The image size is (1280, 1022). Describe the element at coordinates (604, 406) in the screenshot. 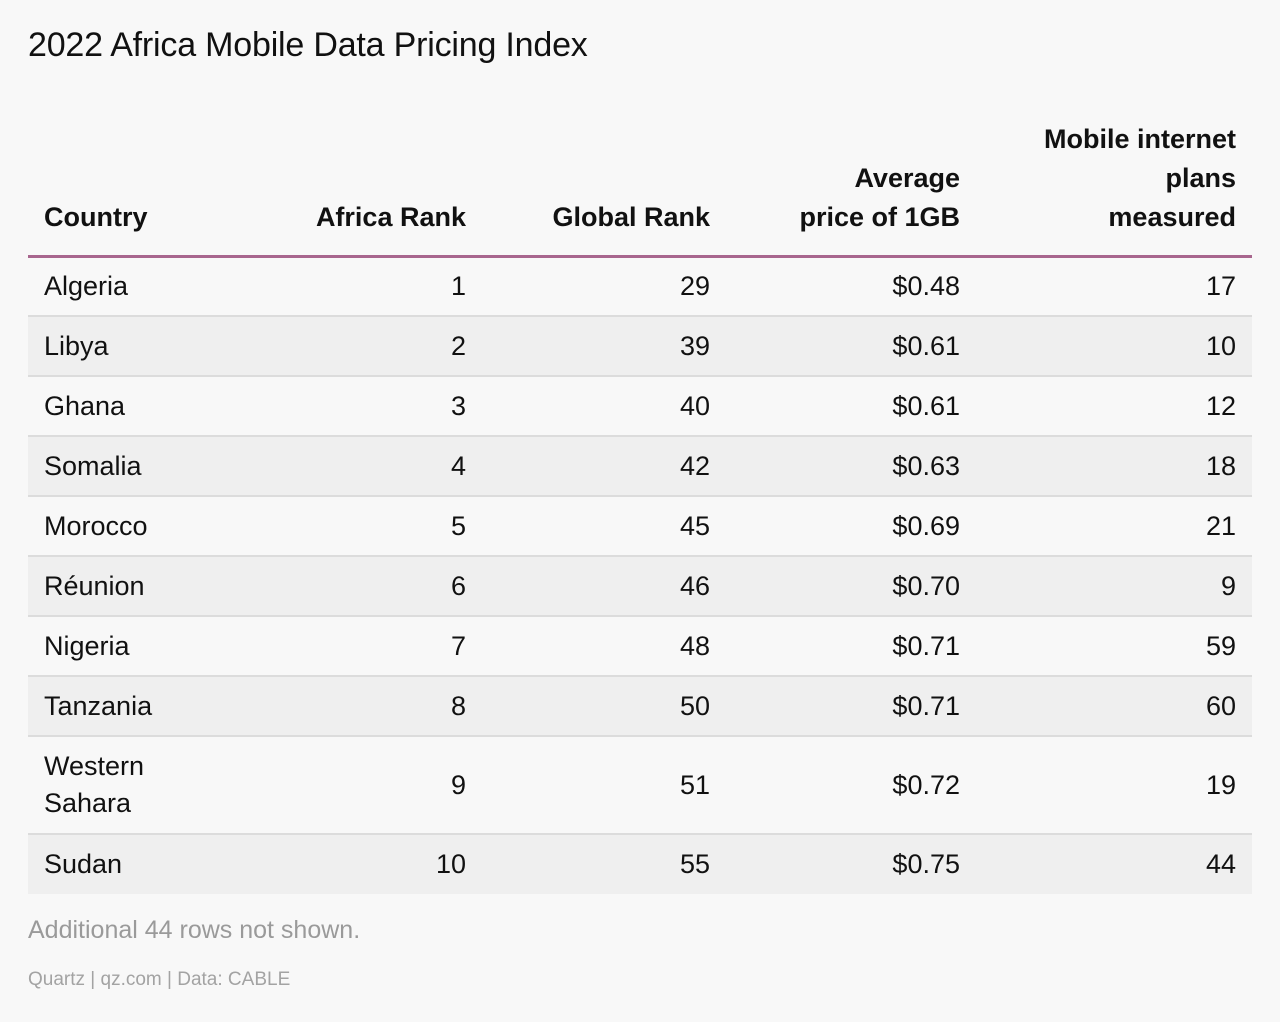

I see `cell-global-rank: 40` at that location.